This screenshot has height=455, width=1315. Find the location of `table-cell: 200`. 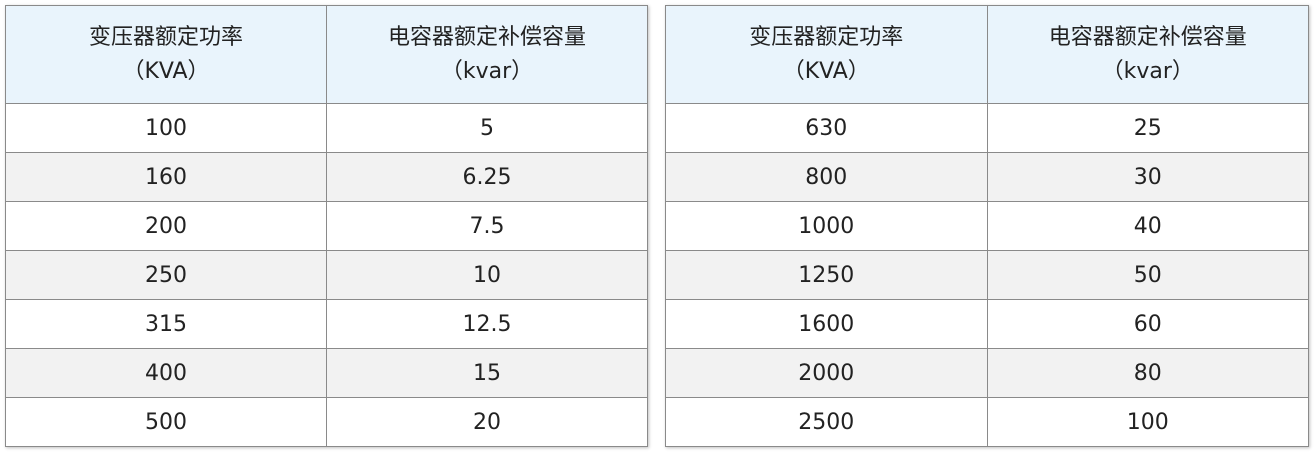

table-cell: 200 is located at coordinates (166, 226).